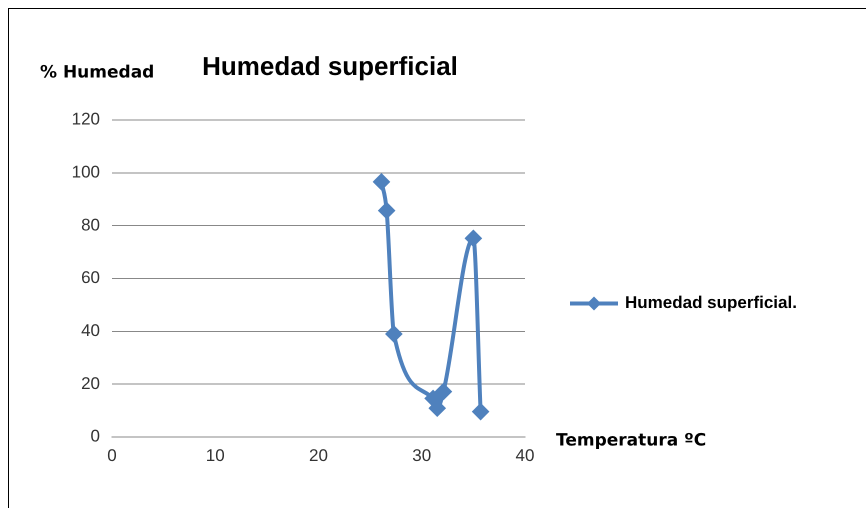 The image size is (866, 508). I want to click on y-tick-label: 80, so click(90, 224).